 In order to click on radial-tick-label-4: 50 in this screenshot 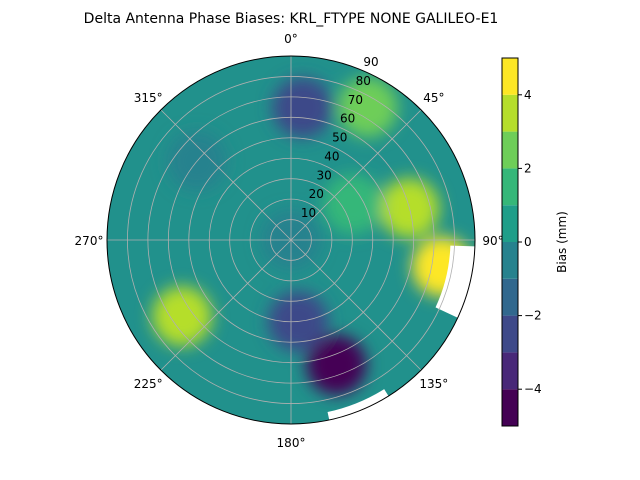, I will do `click(339, 138)`.